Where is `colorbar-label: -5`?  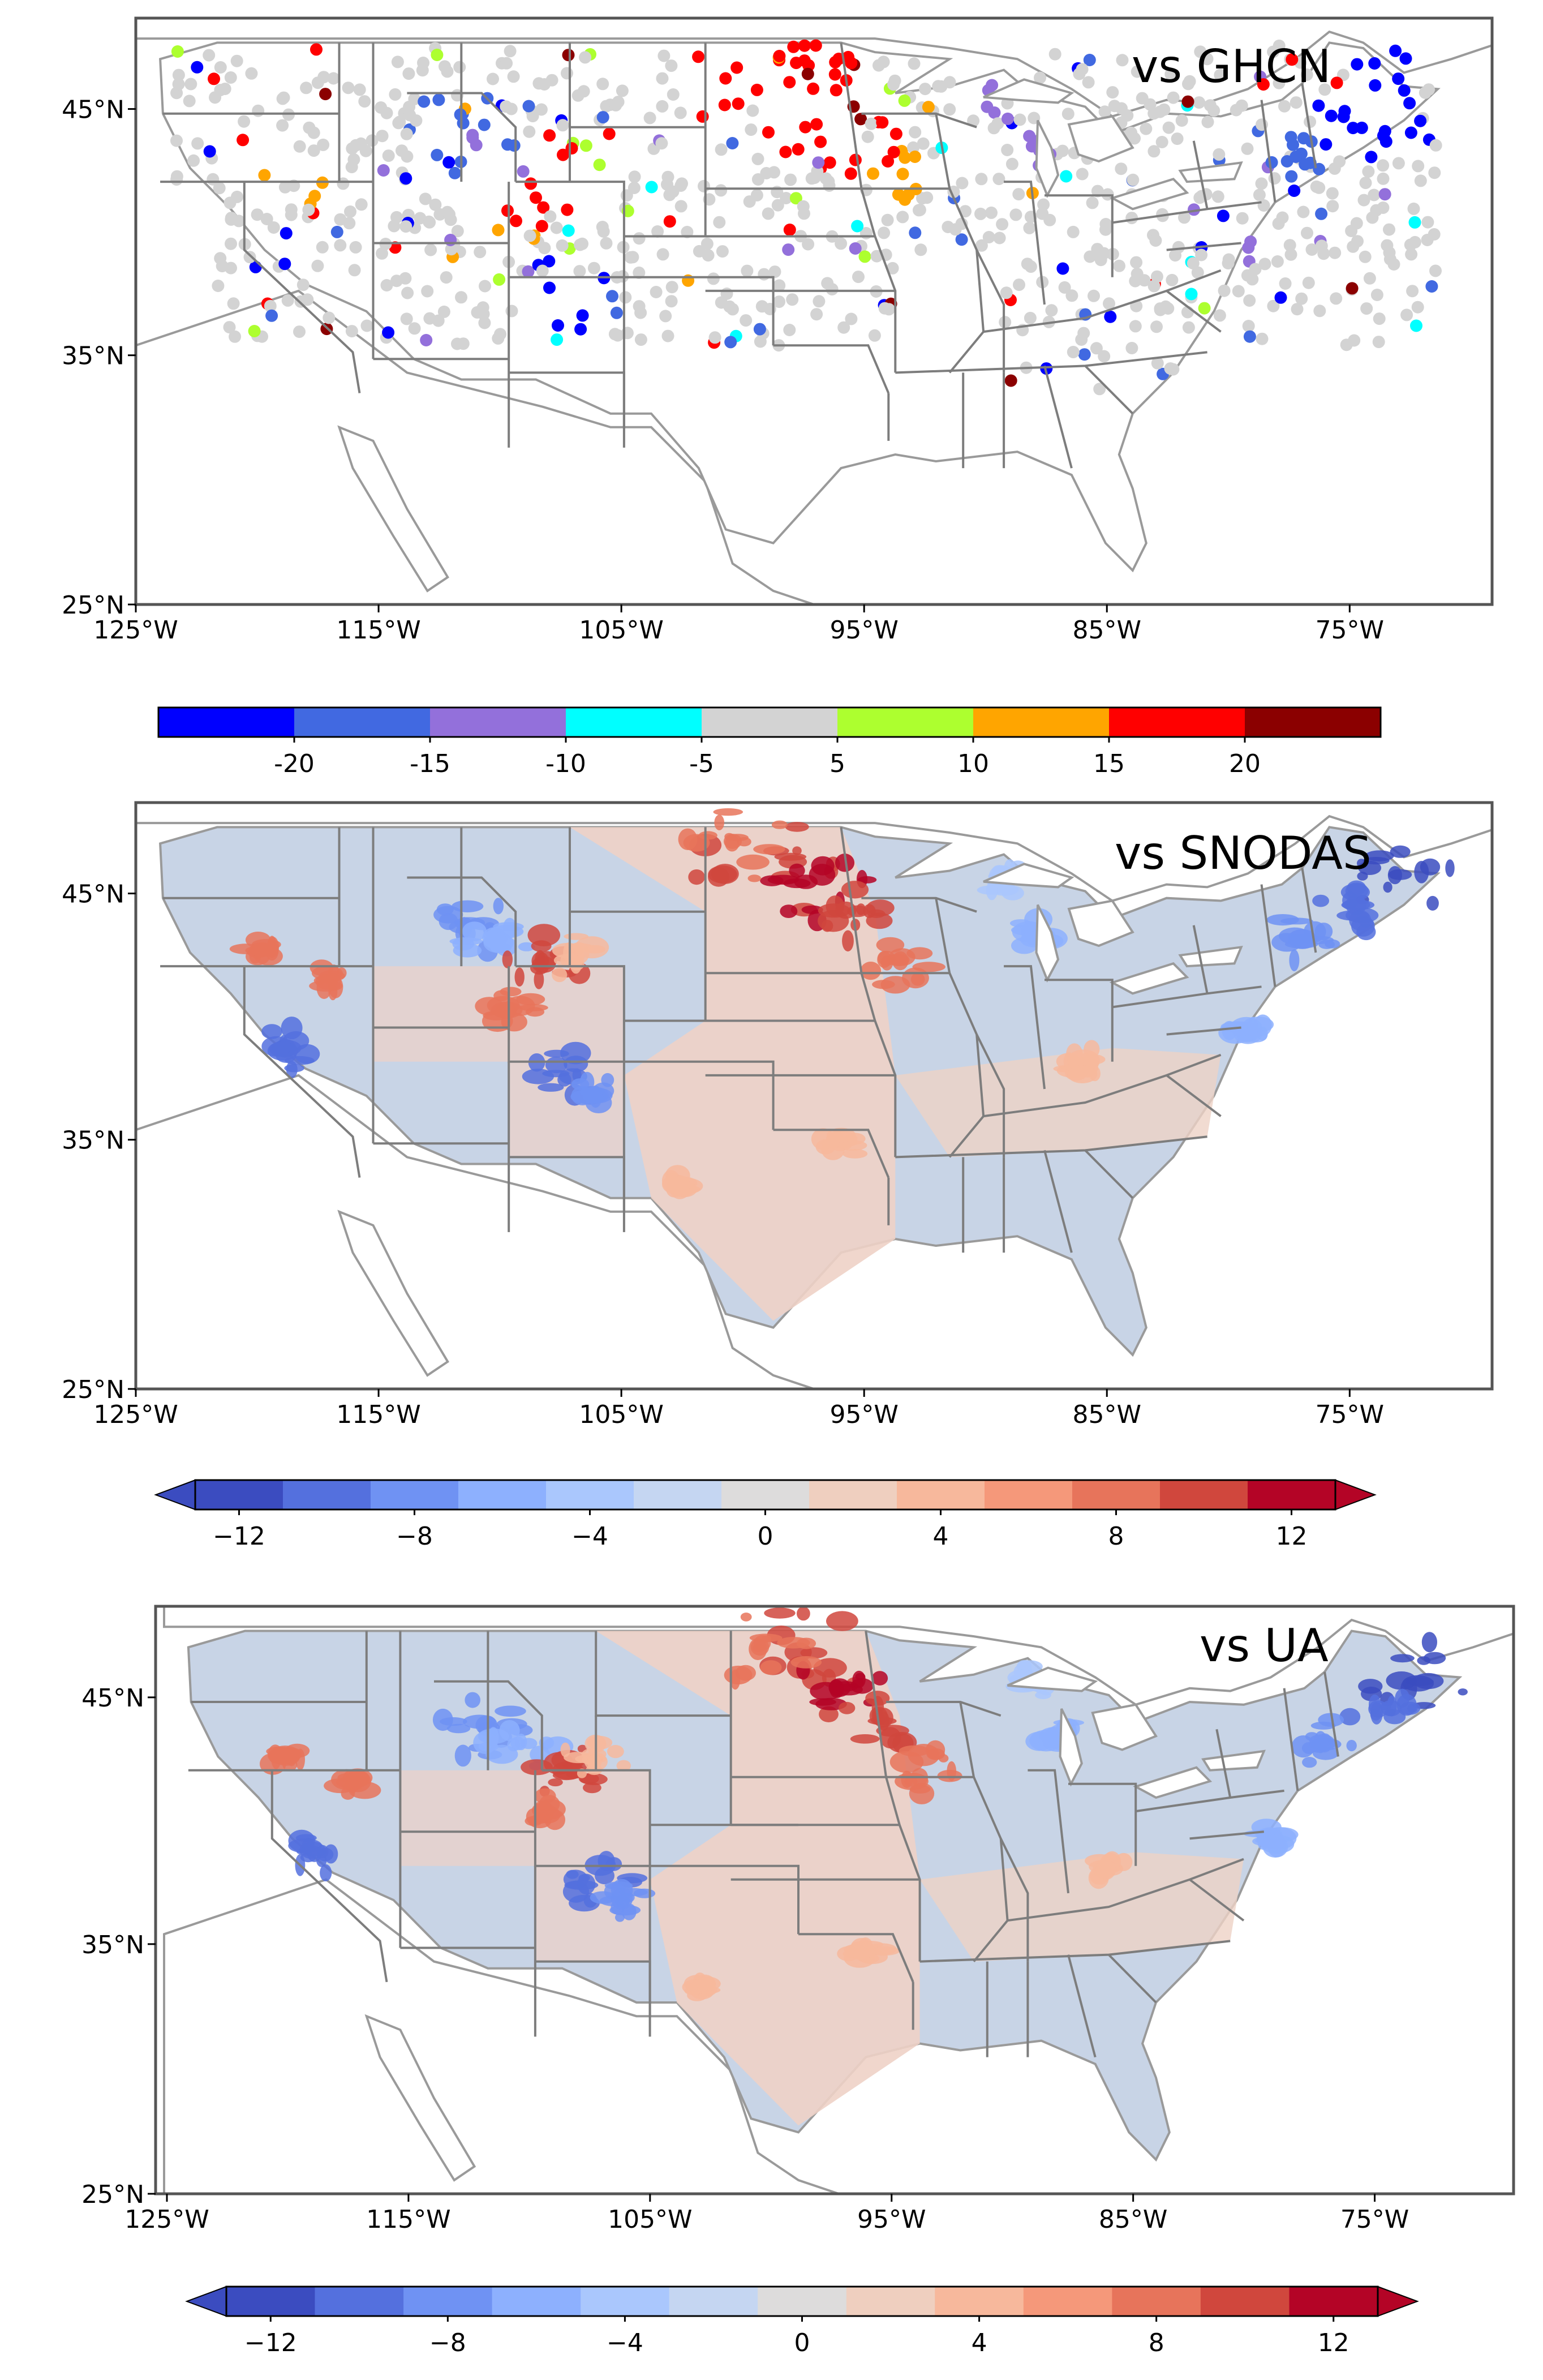 colorbar-label: -5 is located at coordinates (701, 763).